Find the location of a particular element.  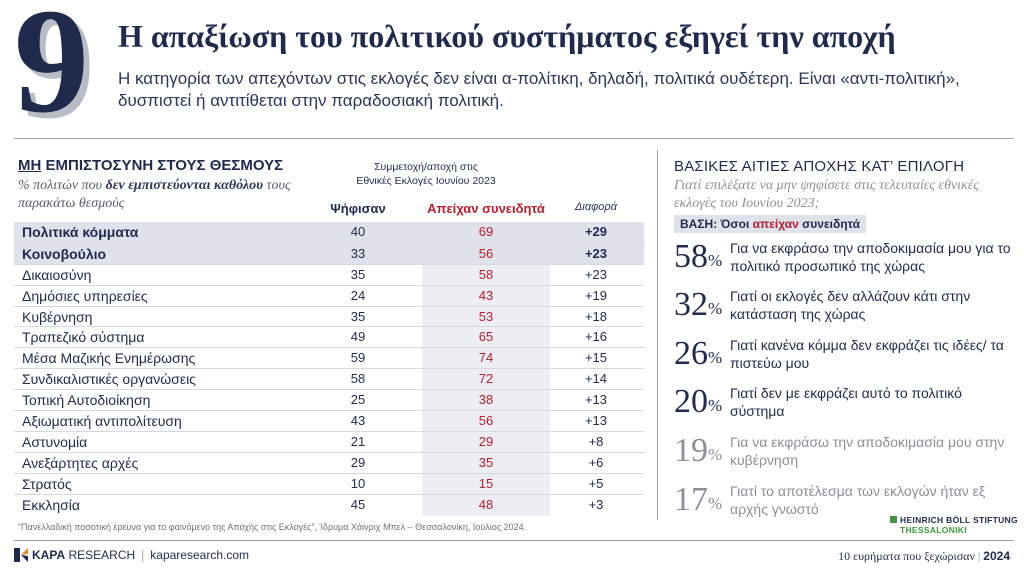

voted-value: 45 is located at coordinates (358, 504).